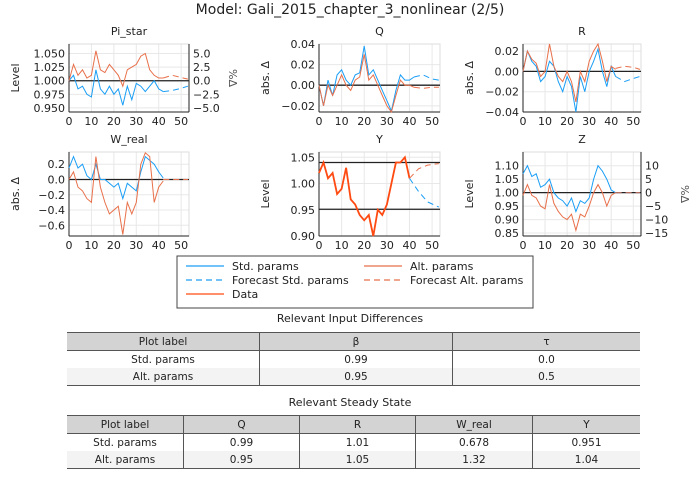 The image size is (700, 500). Describe the element at coordinates (507, 51) in the screenshot. I see `y-tick-label: 0.02` at that location.